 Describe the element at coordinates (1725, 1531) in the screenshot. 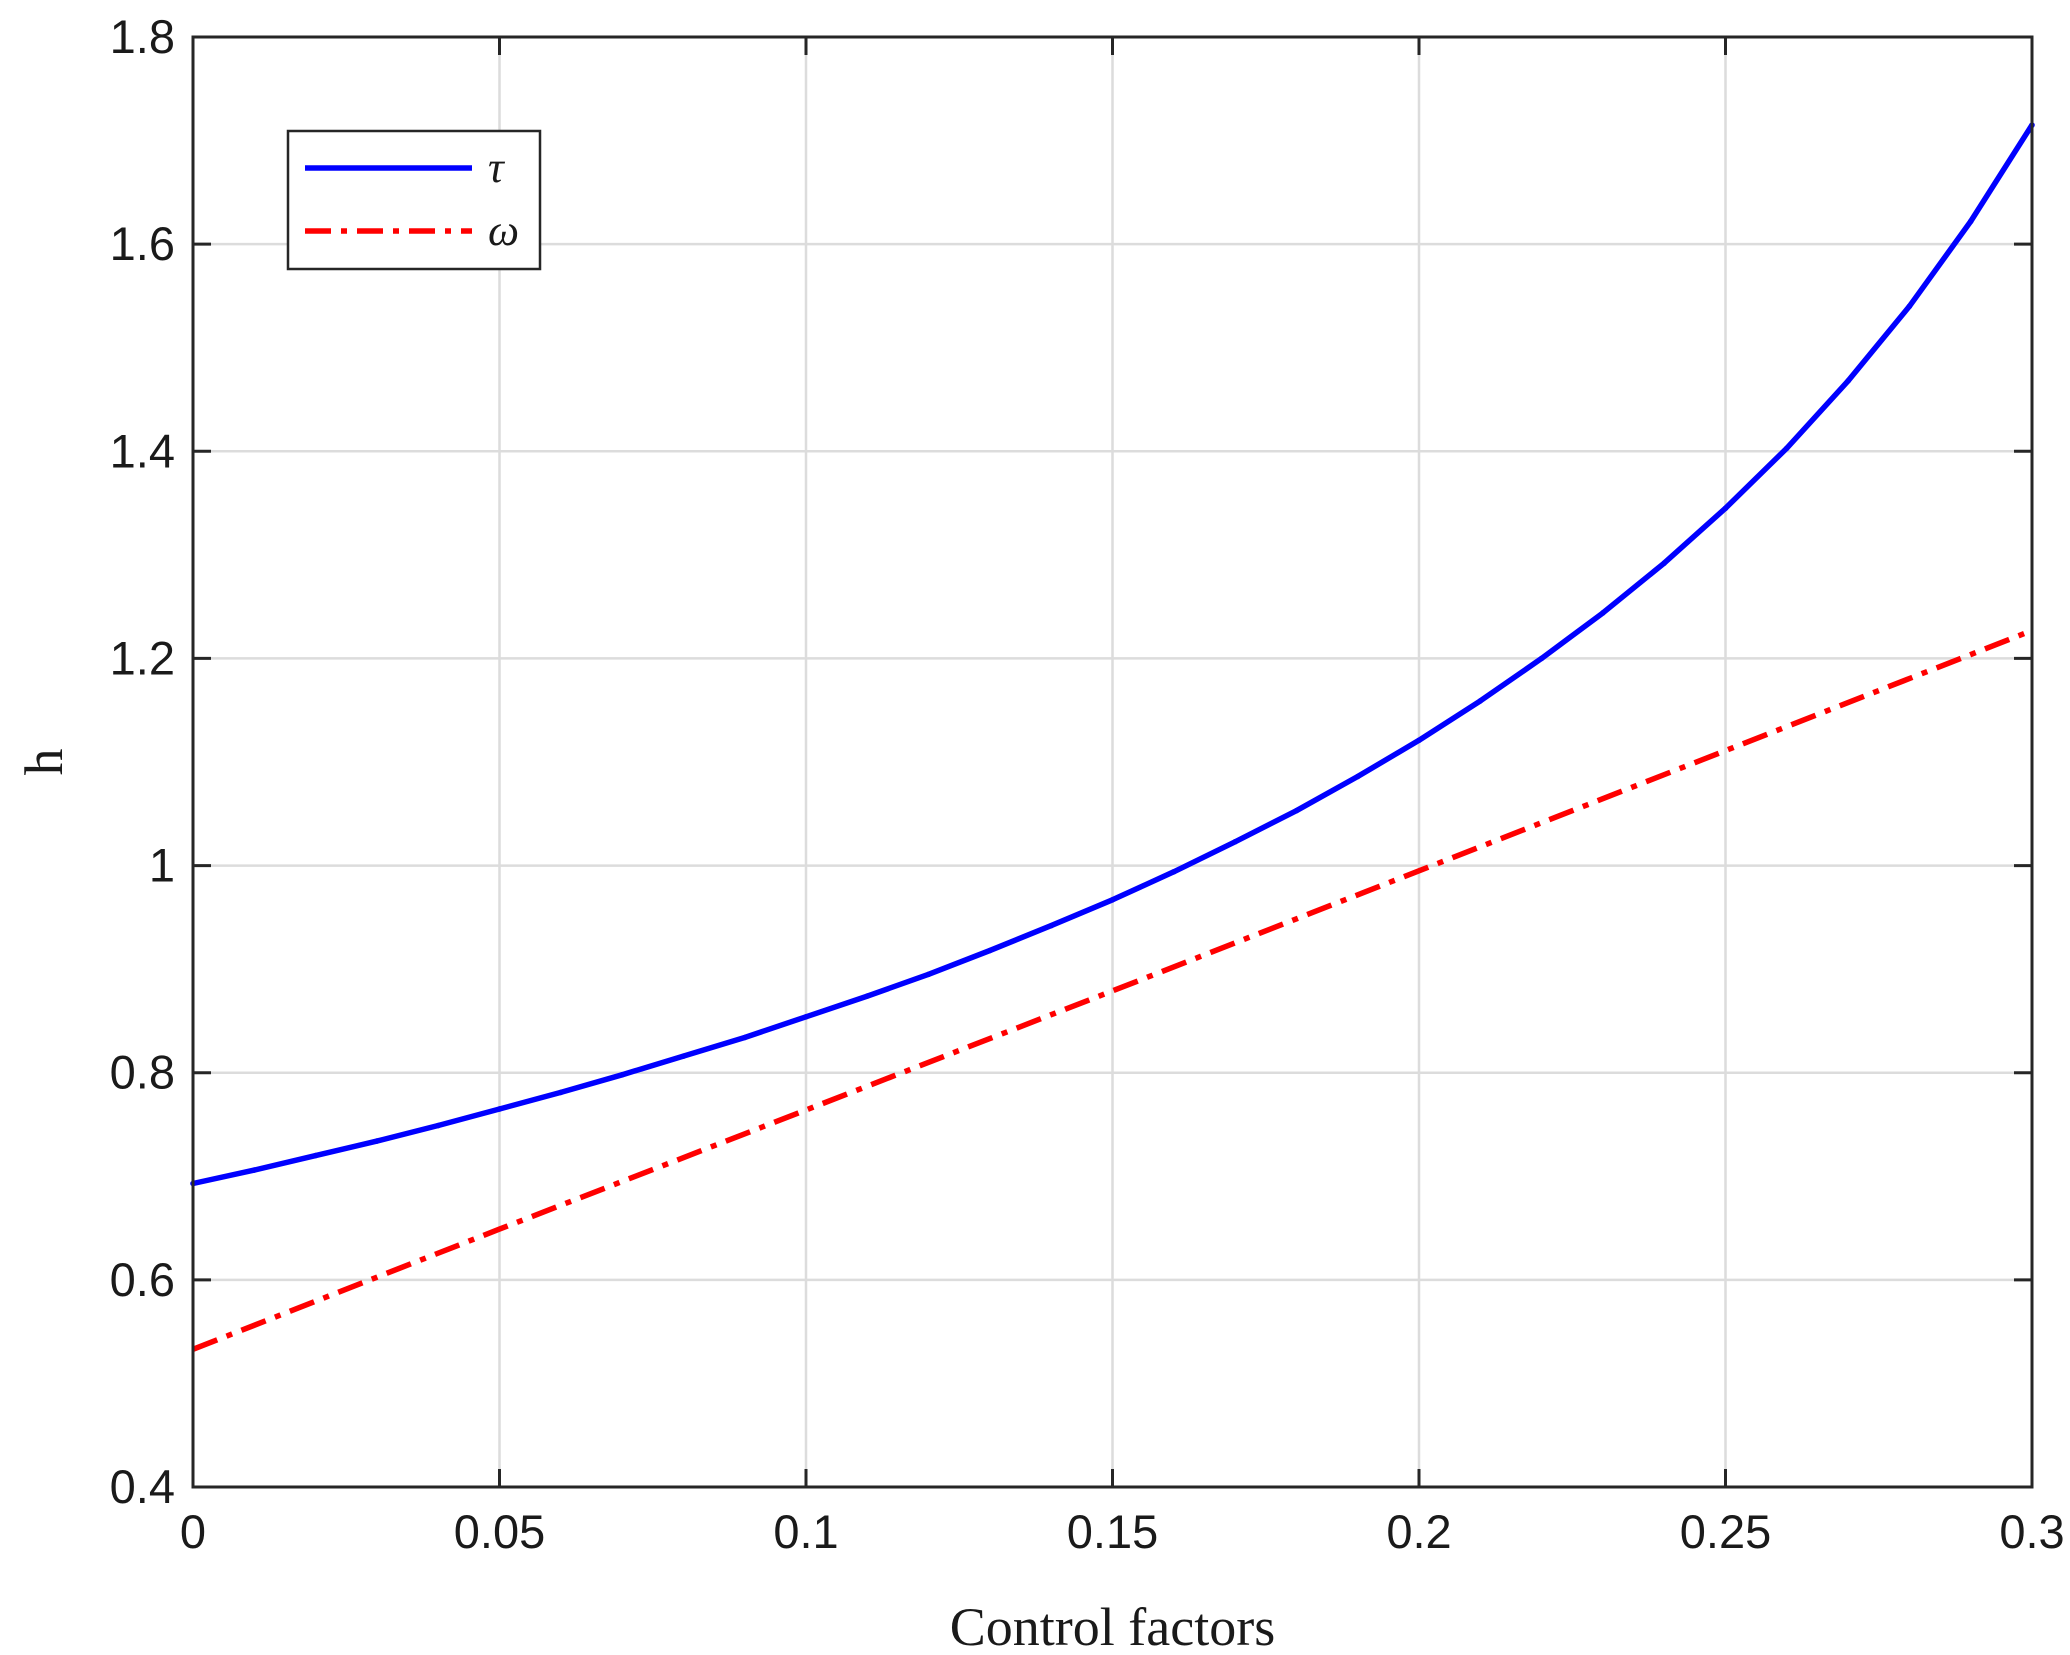

I see `x-tick-label: 0.25` at that location.